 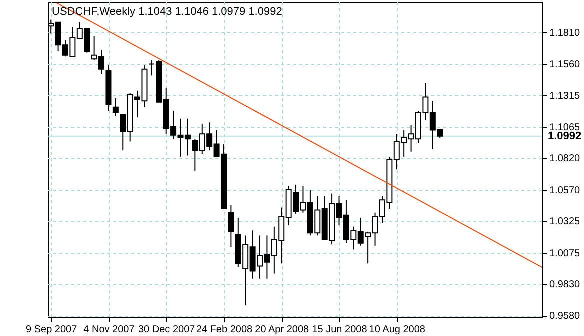 I want to click on y-tick-label: 1.1315, so click(x=565, y=96).